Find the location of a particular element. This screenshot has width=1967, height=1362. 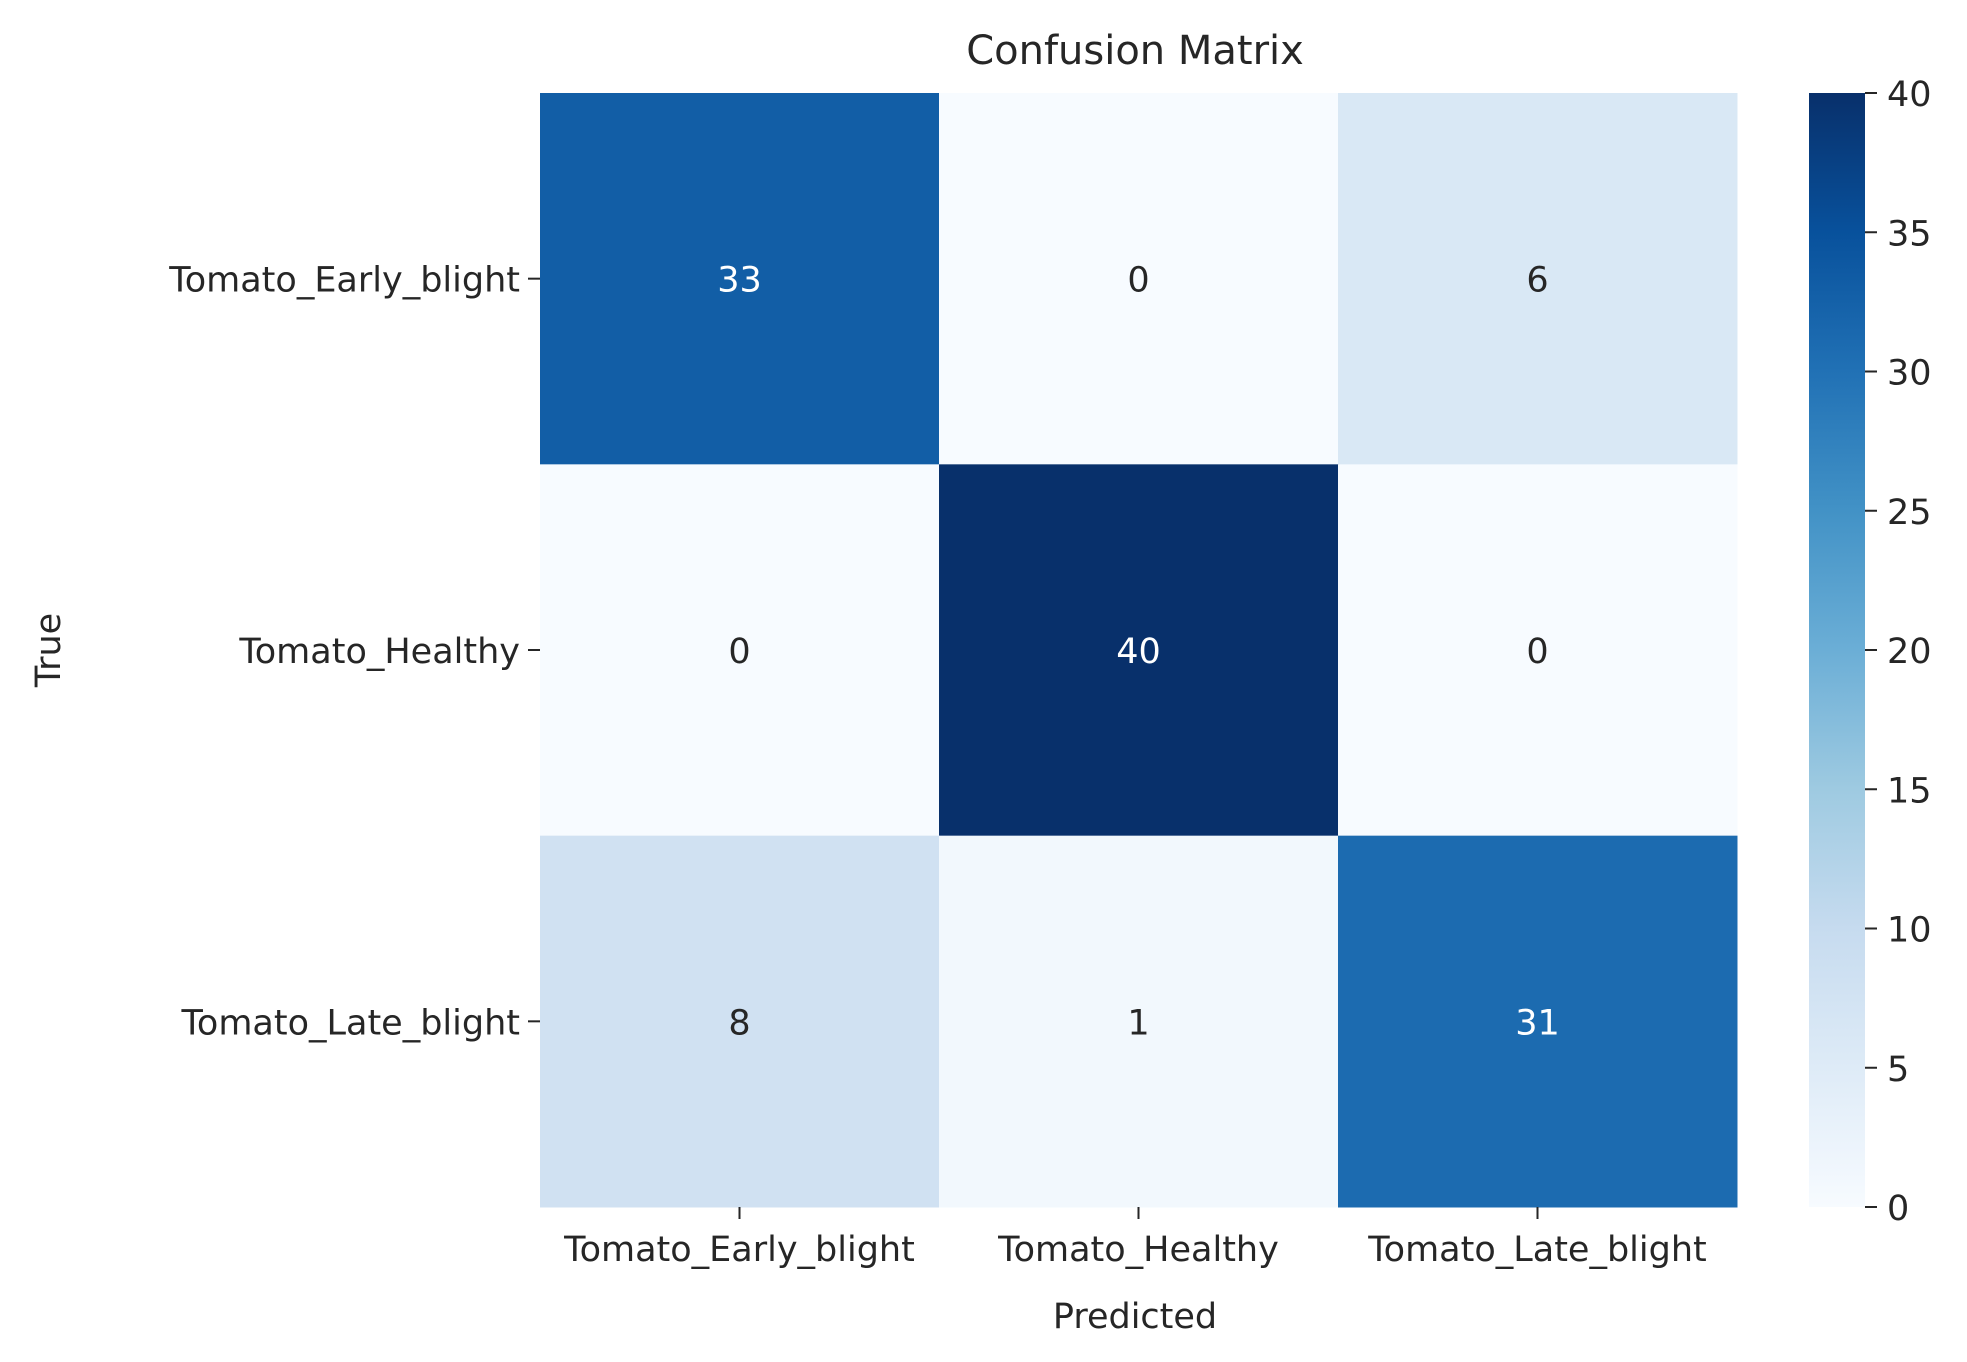

y-axis-label: True is located at coordinates (49, 650).